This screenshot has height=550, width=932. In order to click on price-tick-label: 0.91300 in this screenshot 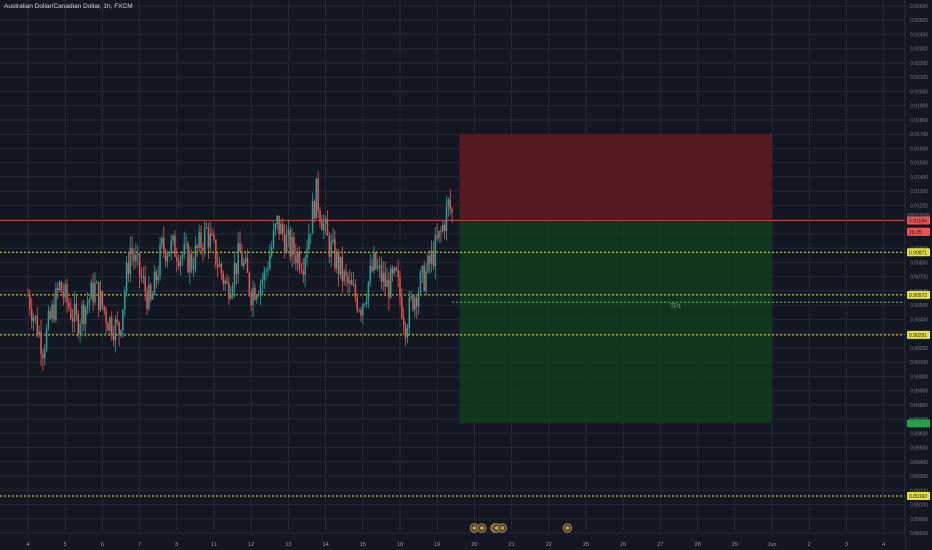, I will do `click(919, 192)`.